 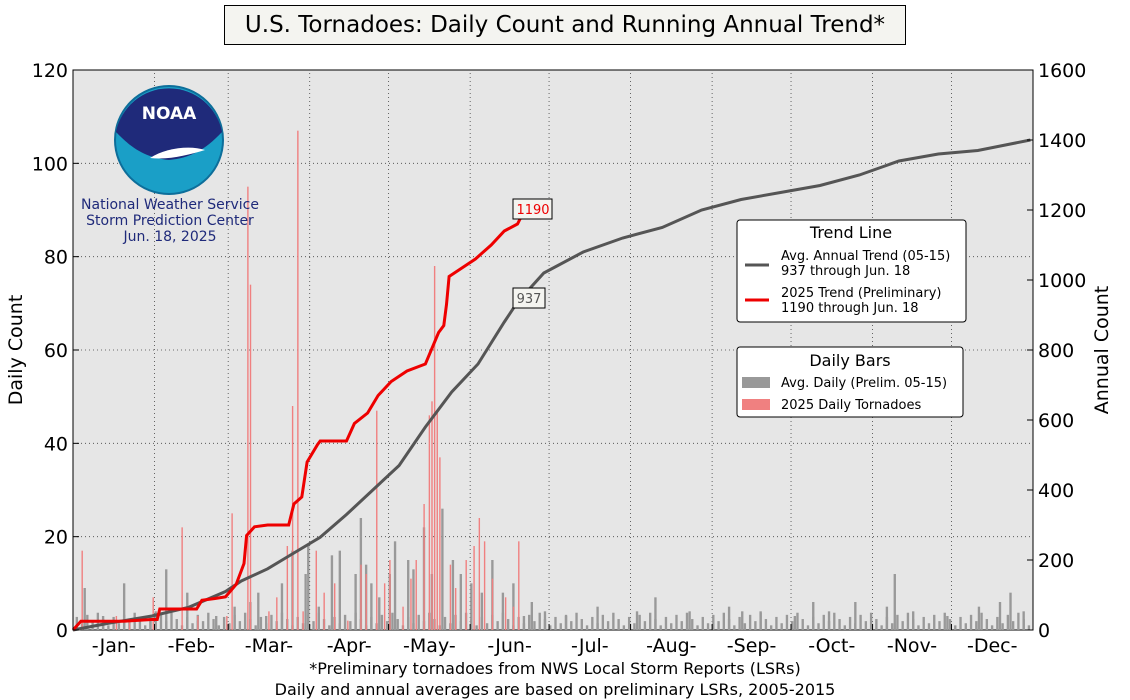 I want to click on label-1190-box, so click(x=532, y=209).